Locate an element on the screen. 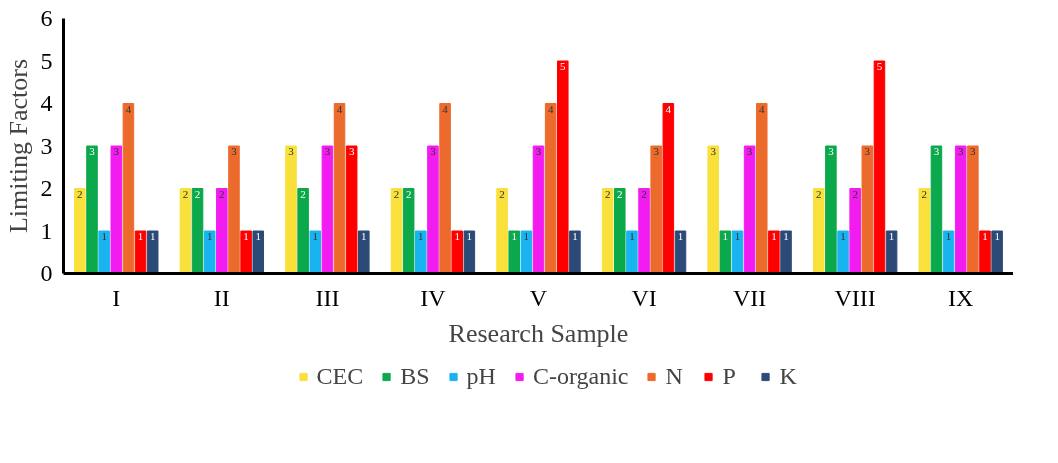 The image size is (1058, 463). y-tick-label: 4 is located at coordinates (46, 103).